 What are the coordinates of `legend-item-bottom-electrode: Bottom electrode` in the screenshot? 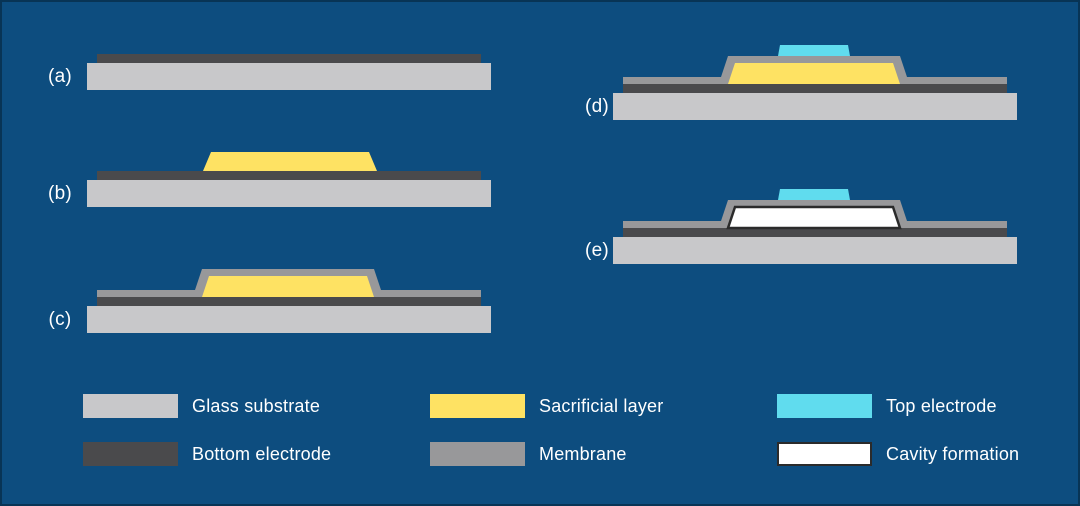 It's located at (207, 454).